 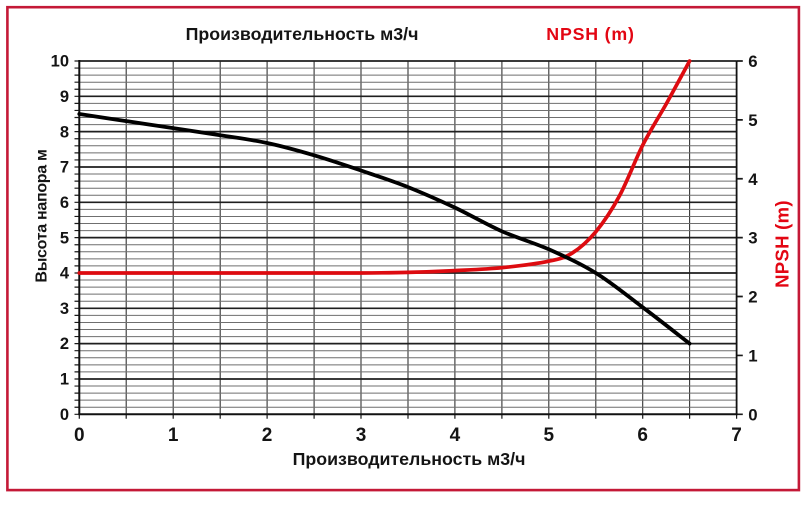 What do you see at coordinates (64, 132) in the screenshot?
I see `svg-text: 8` at bounding box center [64, 132].